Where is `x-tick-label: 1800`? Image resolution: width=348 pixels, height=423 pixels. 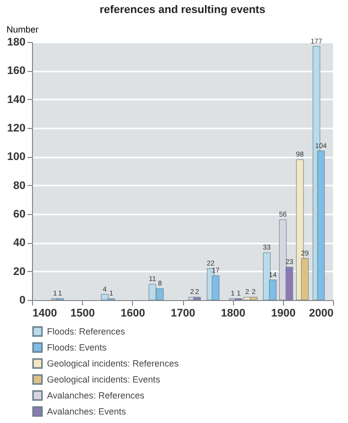 x-tick-label: 1800 is located at coordinates (233, 314).